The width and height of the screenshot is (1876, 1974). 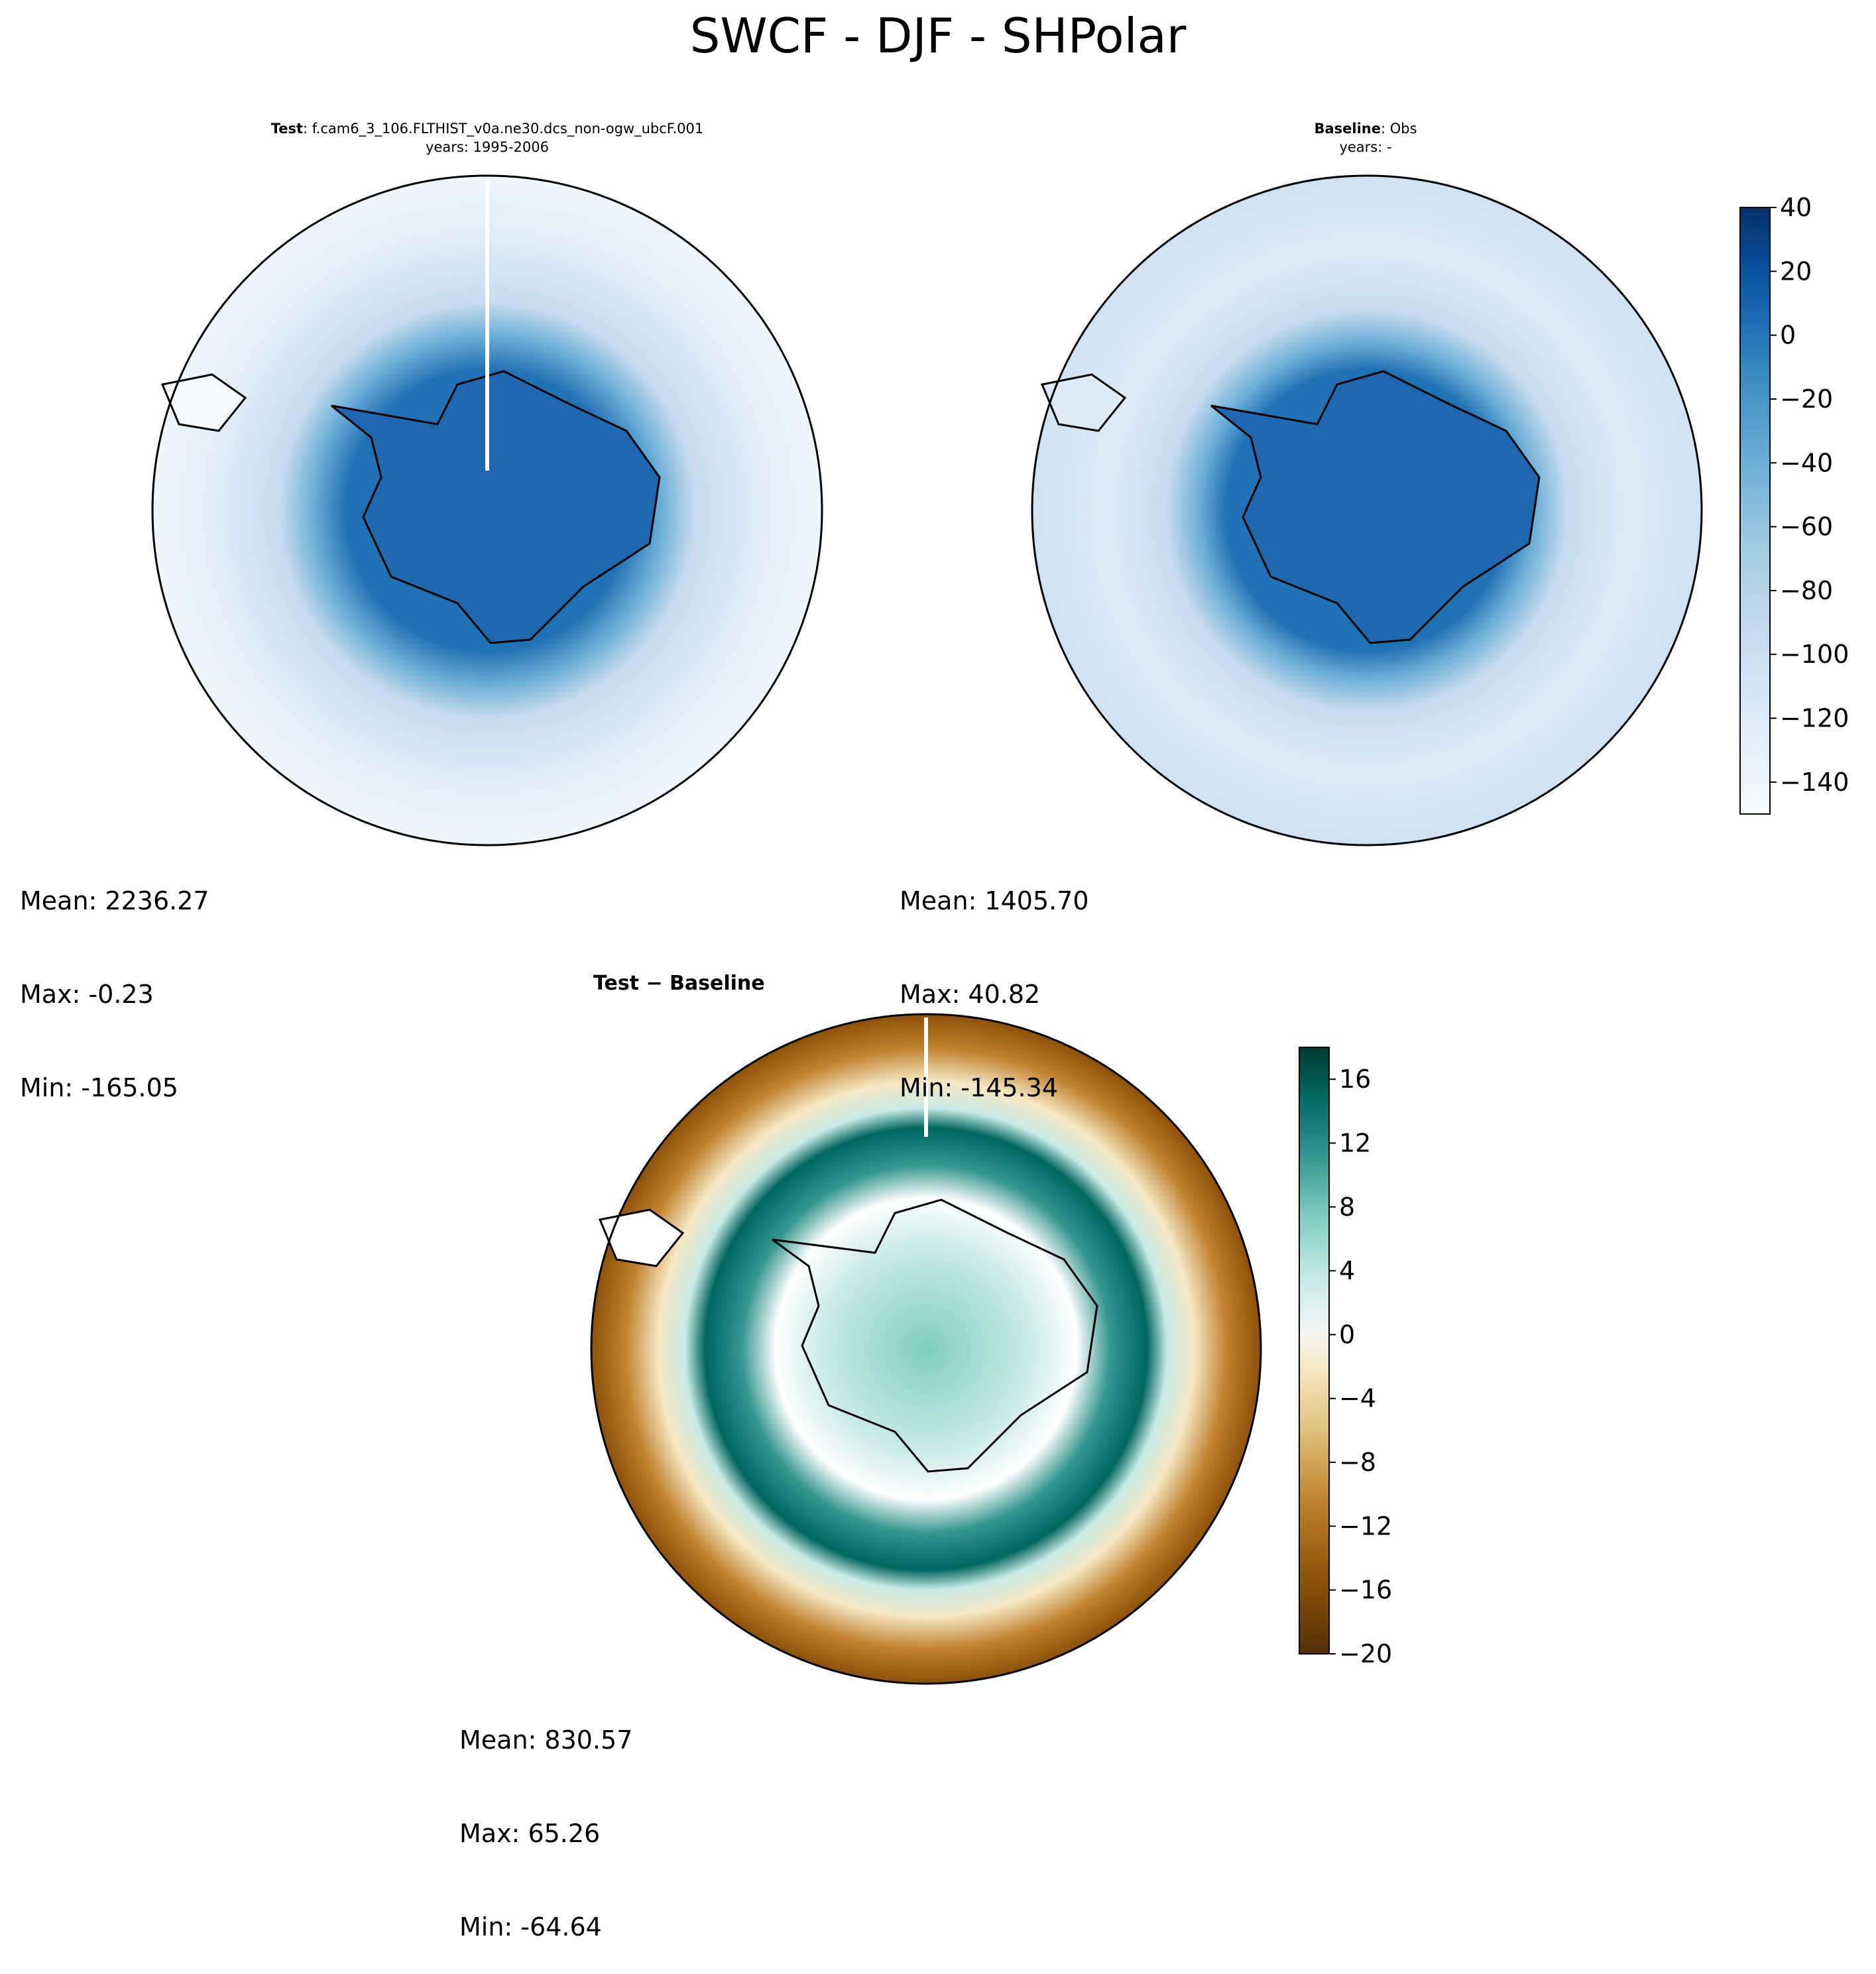 I want to click on test-missing-data-strip, so click(x=487, y=325).